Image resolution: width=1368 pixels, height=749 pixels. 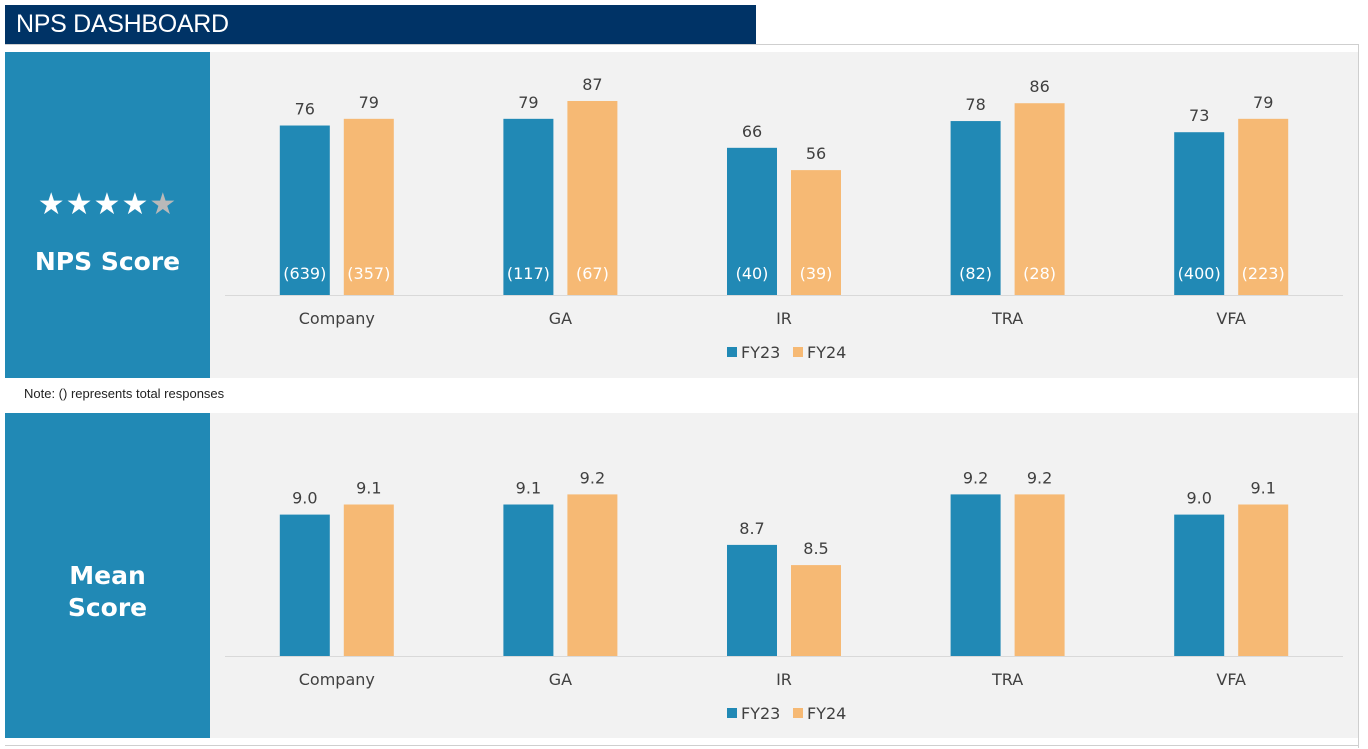 What do you see at coordinates (163, 204) in the screenshot?
I see `star-empty-icon: ★` at bounding box center [163, 204].